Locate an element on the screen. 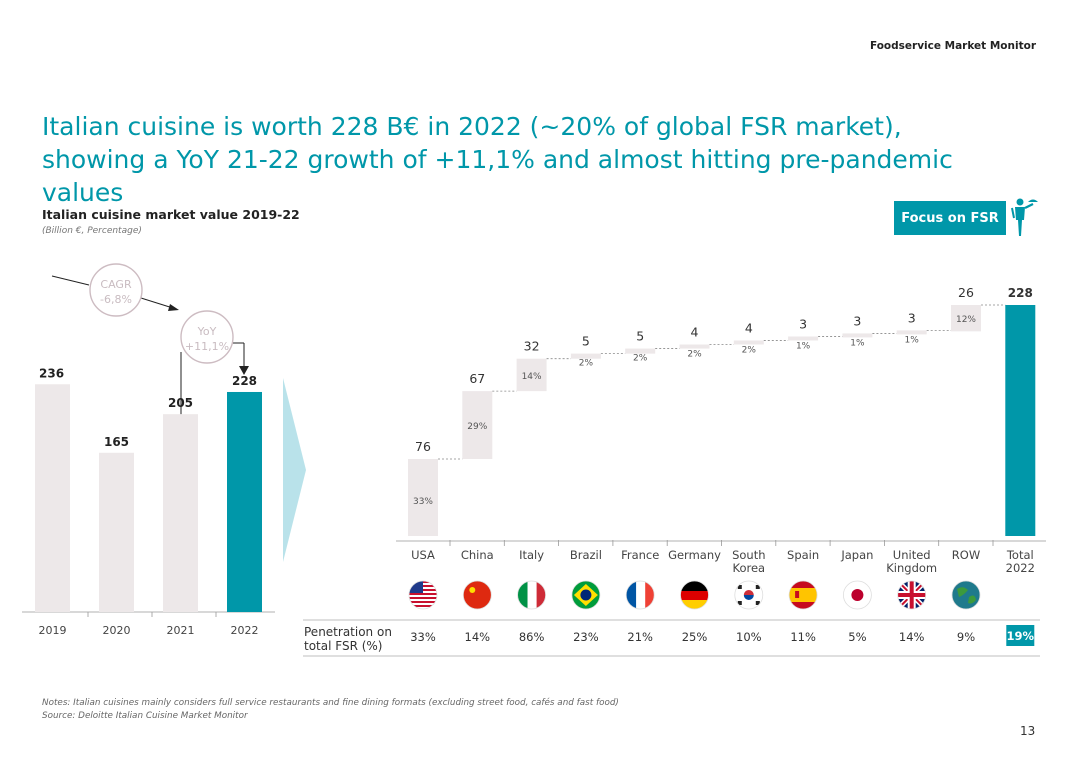  waterfall-bar-italy is located at coordinates (531, 375).